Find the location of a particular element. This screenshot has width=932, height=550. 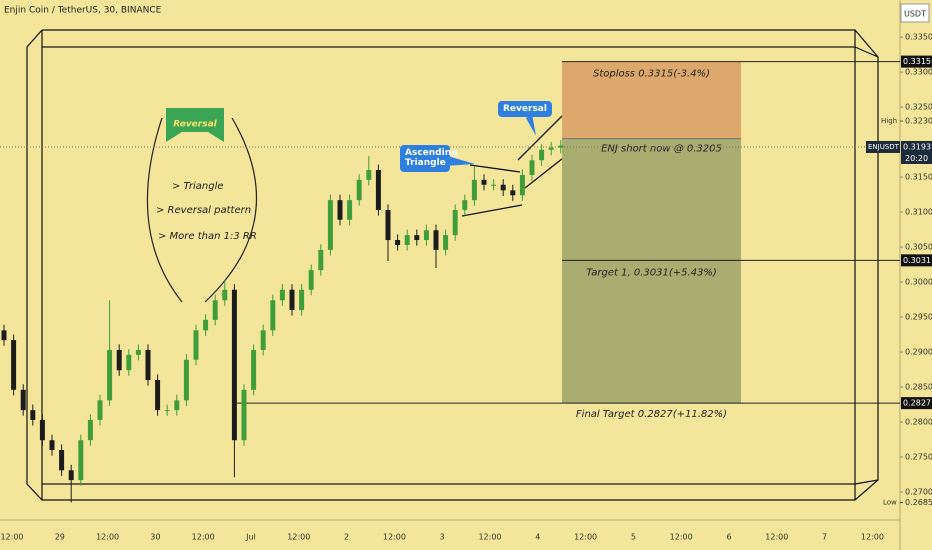

price-label: 0.3031 is located at coordinates (917, 260).